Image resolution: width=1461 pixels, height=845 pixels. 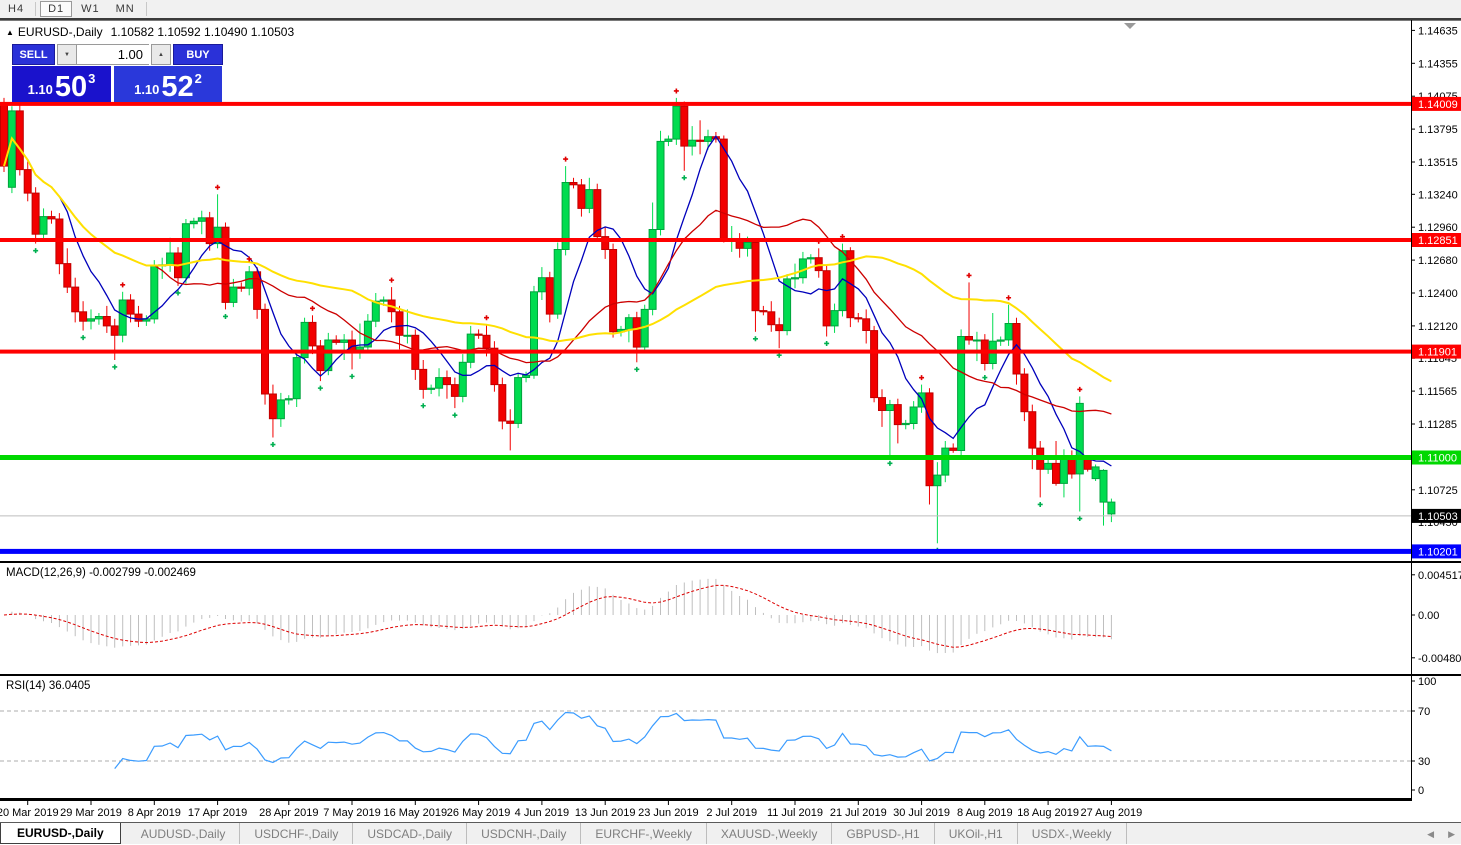 I want to click on macd-axis-label: 0.004517, so click(x=1439, y=576).